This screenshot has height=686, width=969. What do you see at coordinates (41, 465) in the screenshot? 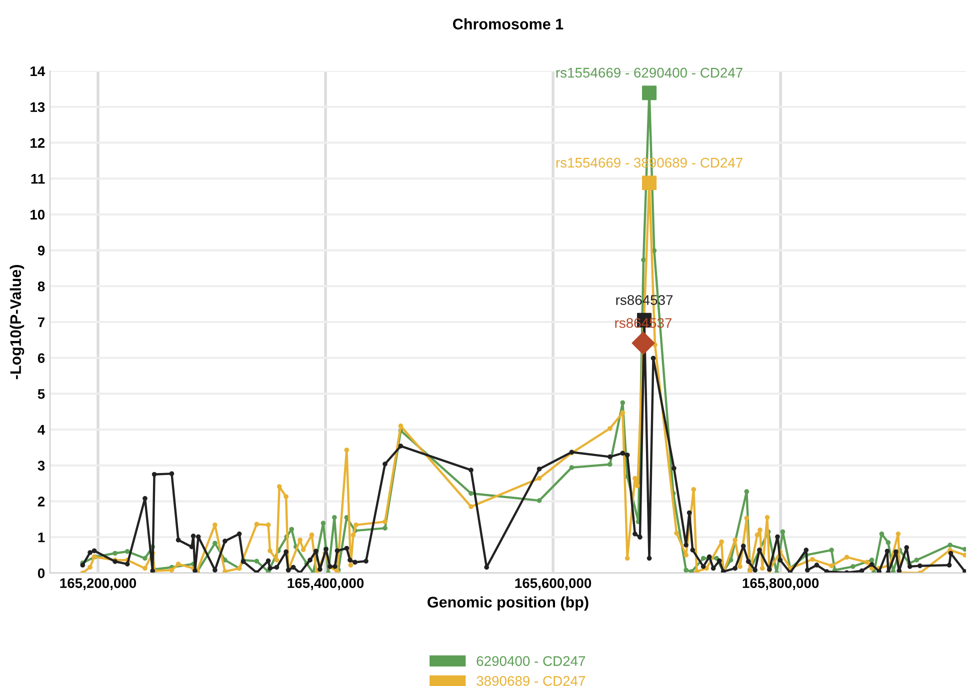
I see `y-tick-label: 3` at bounding box center [41, 465].